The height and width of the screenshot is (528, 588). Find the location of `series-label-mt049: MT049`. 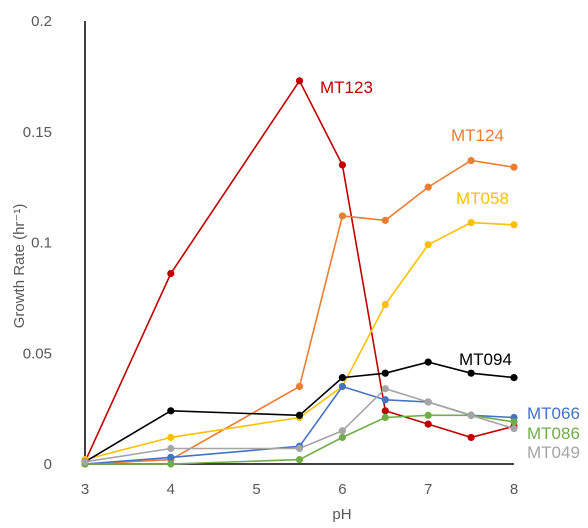

series-label-mt049: MT049 is located at coordinates (553, 452).